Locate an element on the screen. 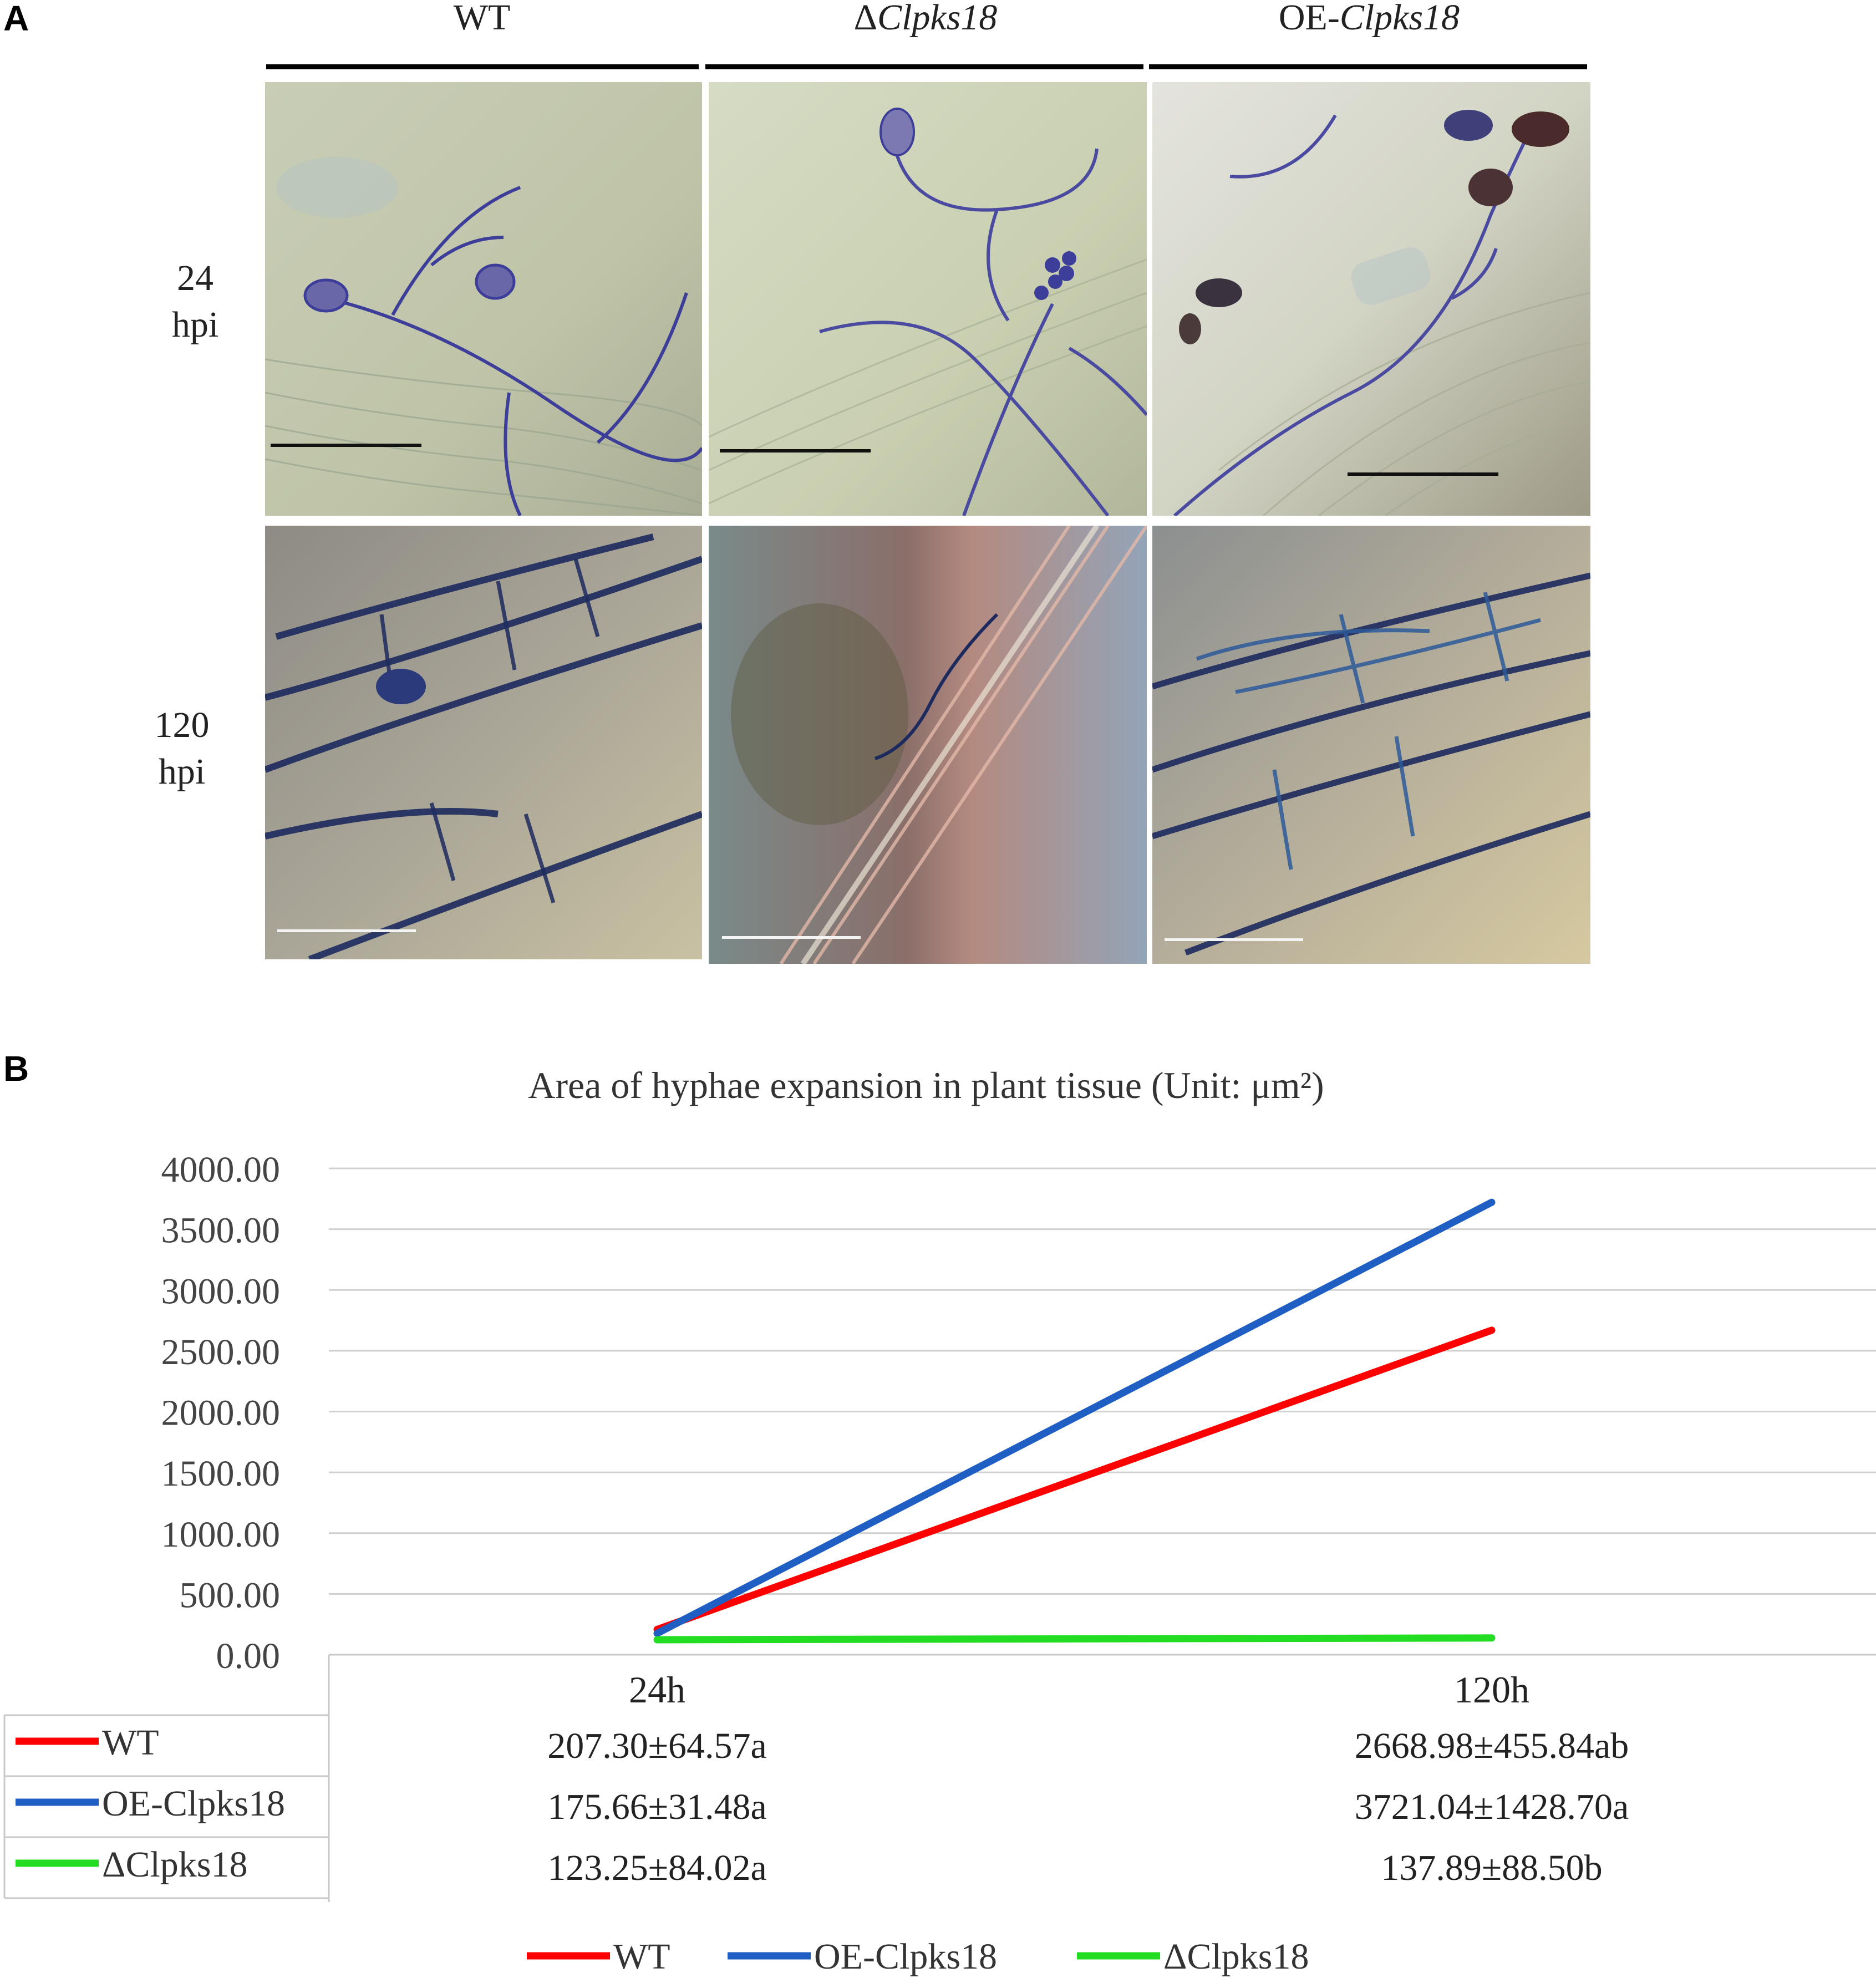 Image resolution: width=1876 pixels, height=1983 pixels. y-tick-label: 0.00 is located at coordinates (248, 1656).